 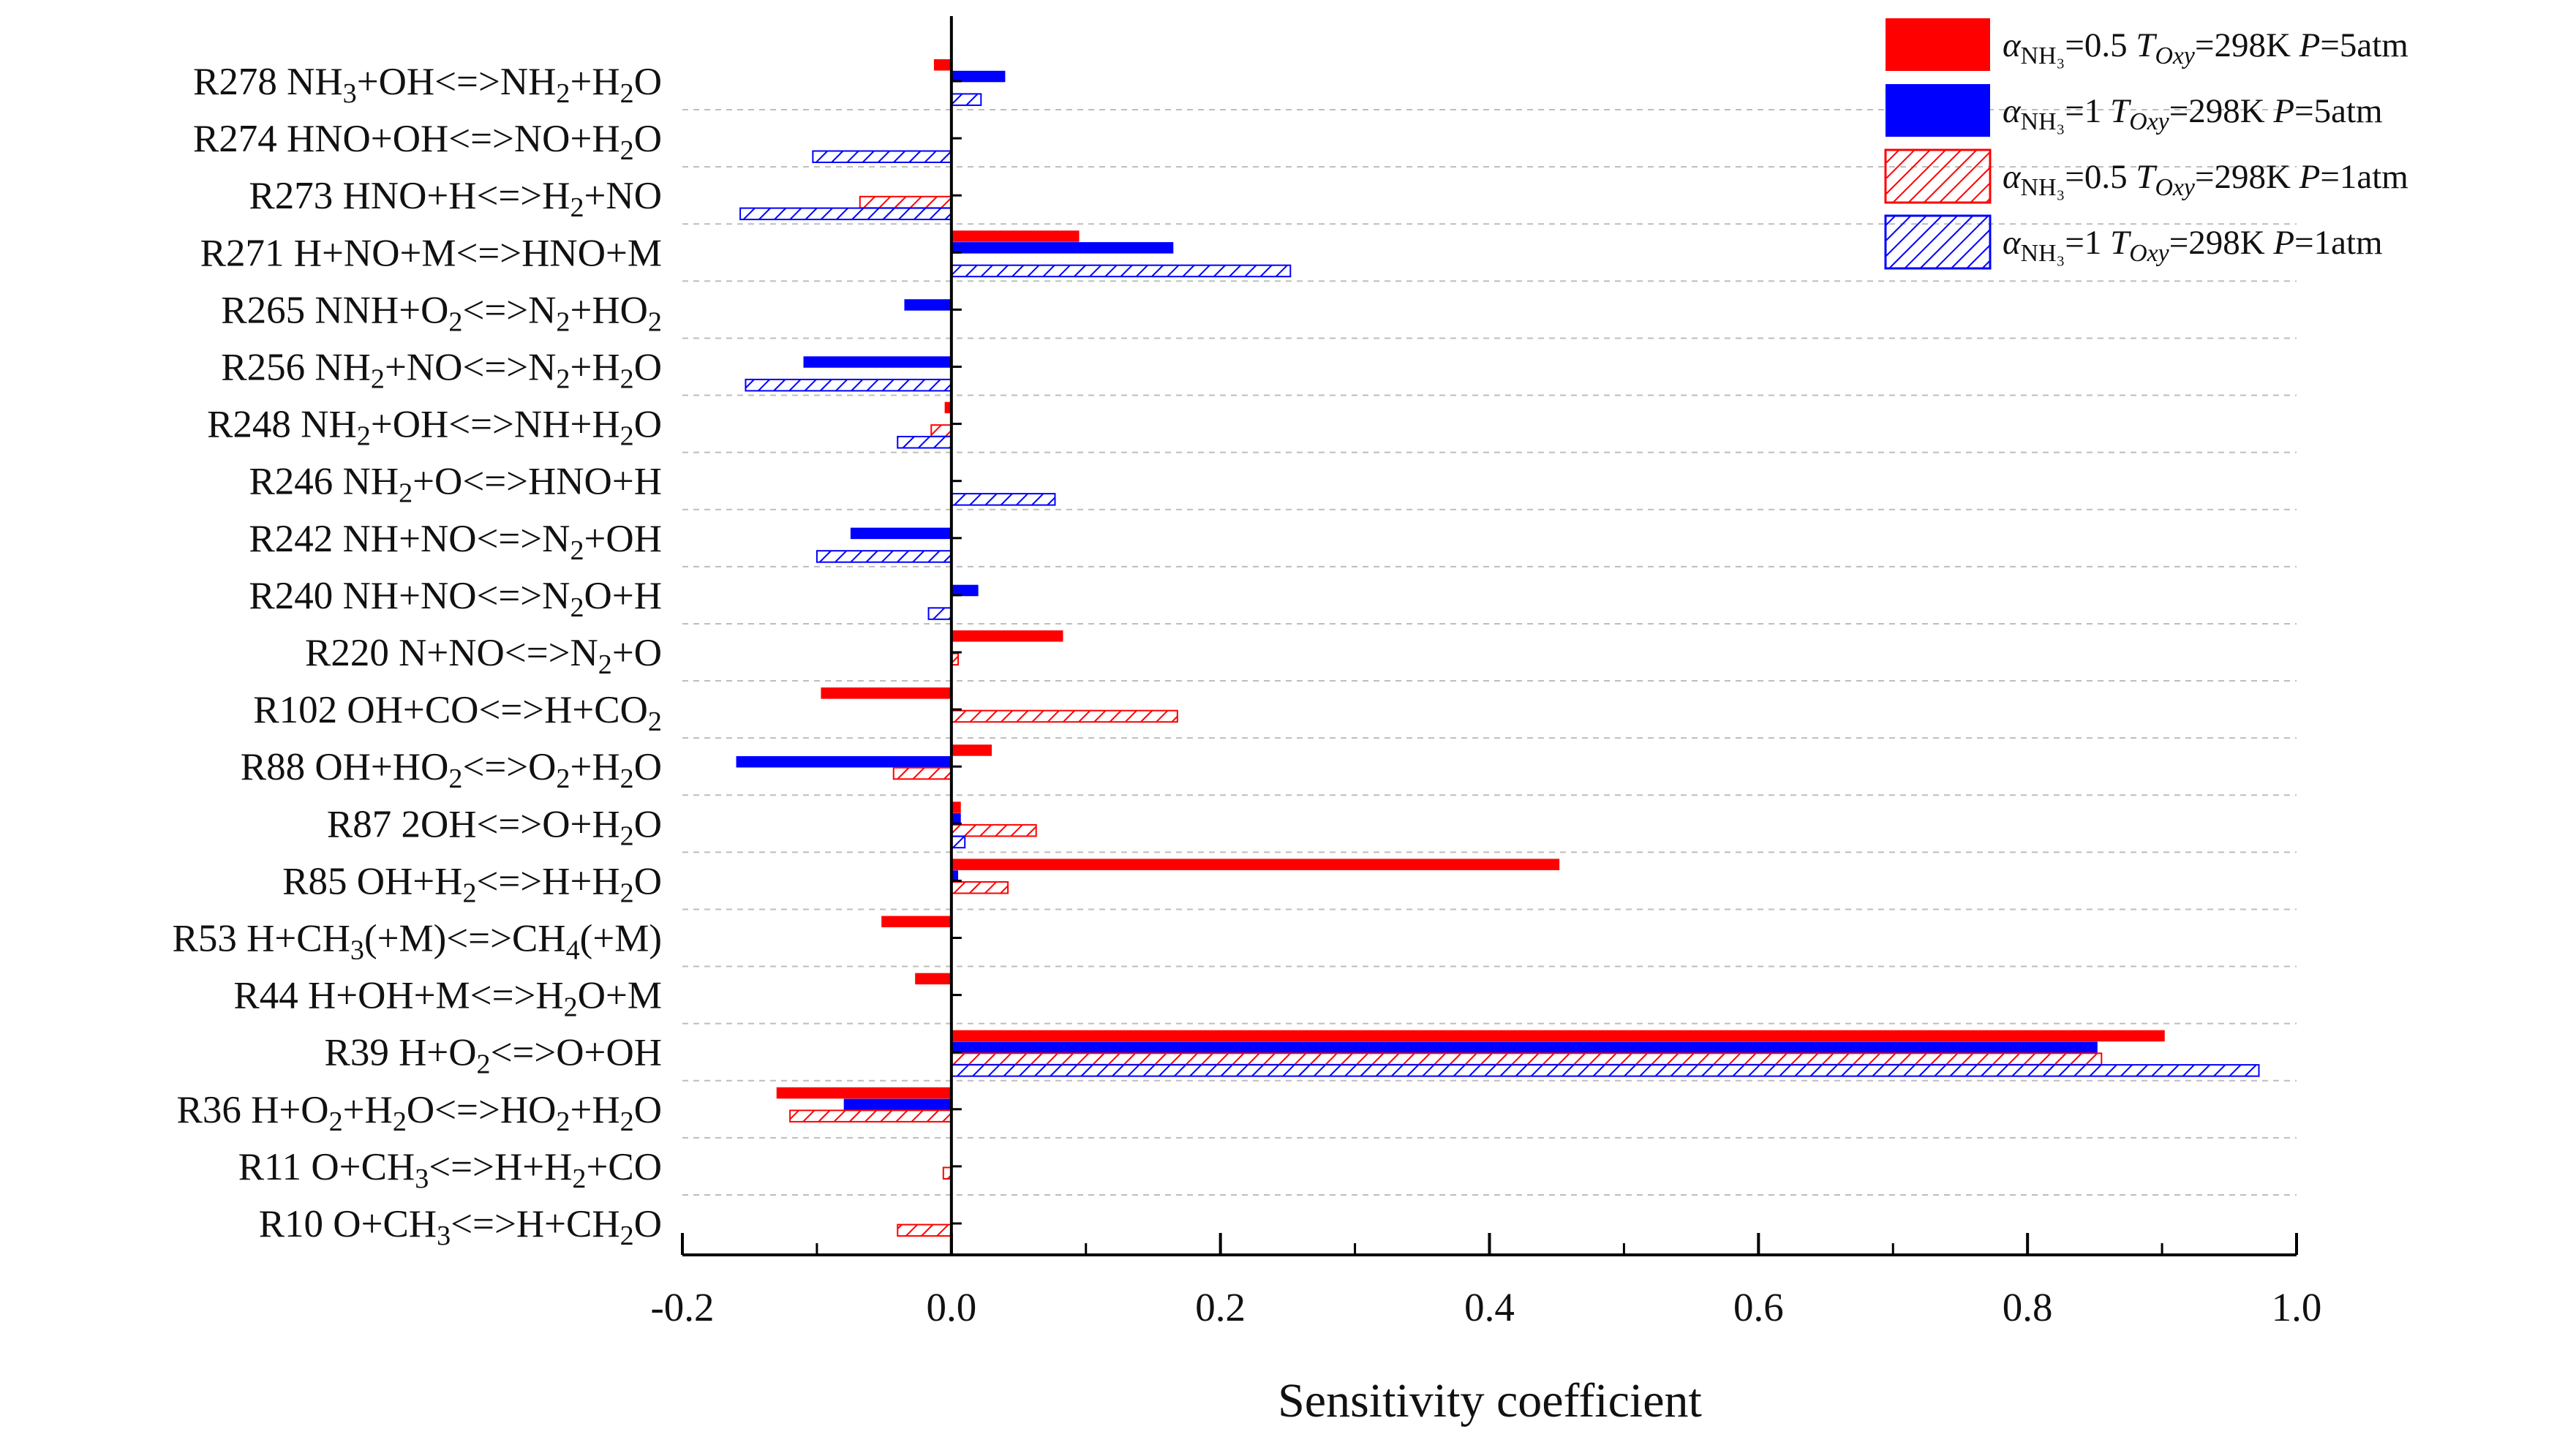 I want to click on x-tick-label: 0.4, so click(x=1489, y=1307).